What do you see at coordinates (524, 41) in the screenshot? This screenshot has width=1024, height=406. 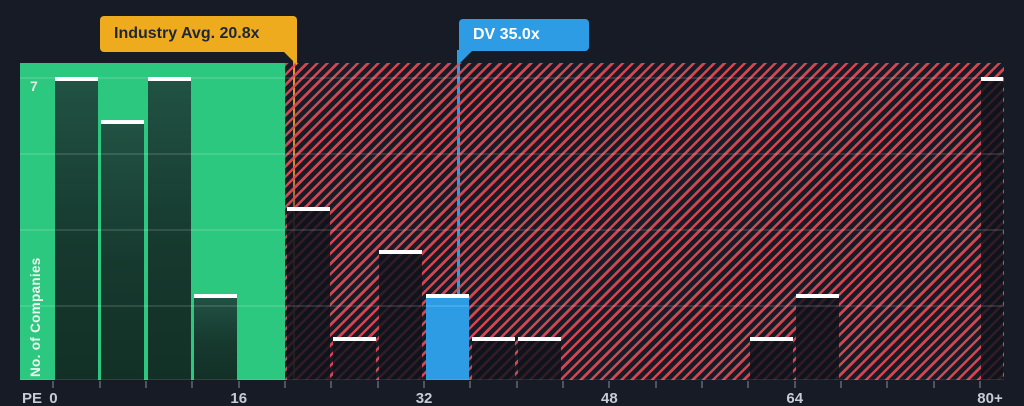 I see `company-value-callout: DV 35.0x` at bounding box center [524, 41].